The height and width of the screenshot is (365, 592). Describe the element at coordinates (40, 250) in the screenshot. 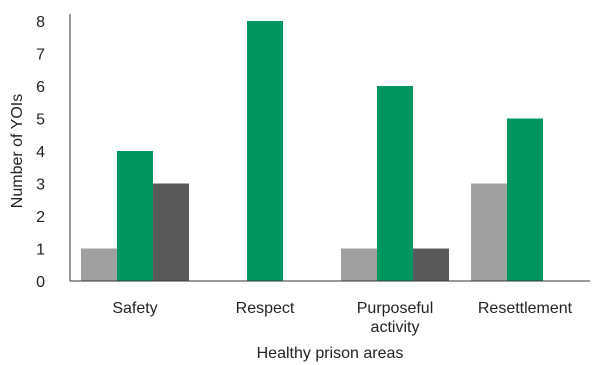

I see `y-tick-label: 1` at that location.